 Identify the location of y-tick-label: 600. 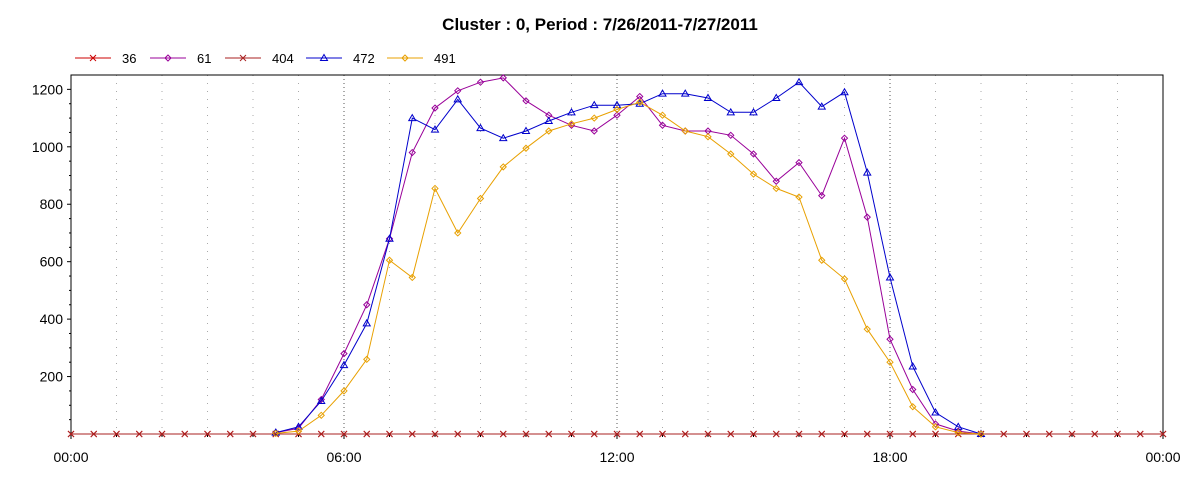
(52, 262).